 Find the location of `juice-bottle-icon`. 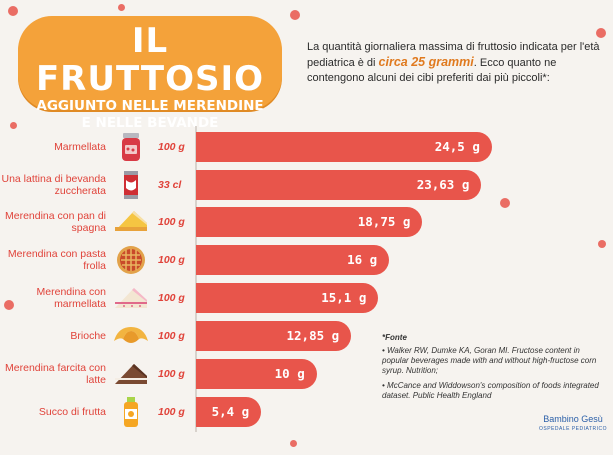

juice-bottle-icon is located at coordinates (131, 412).